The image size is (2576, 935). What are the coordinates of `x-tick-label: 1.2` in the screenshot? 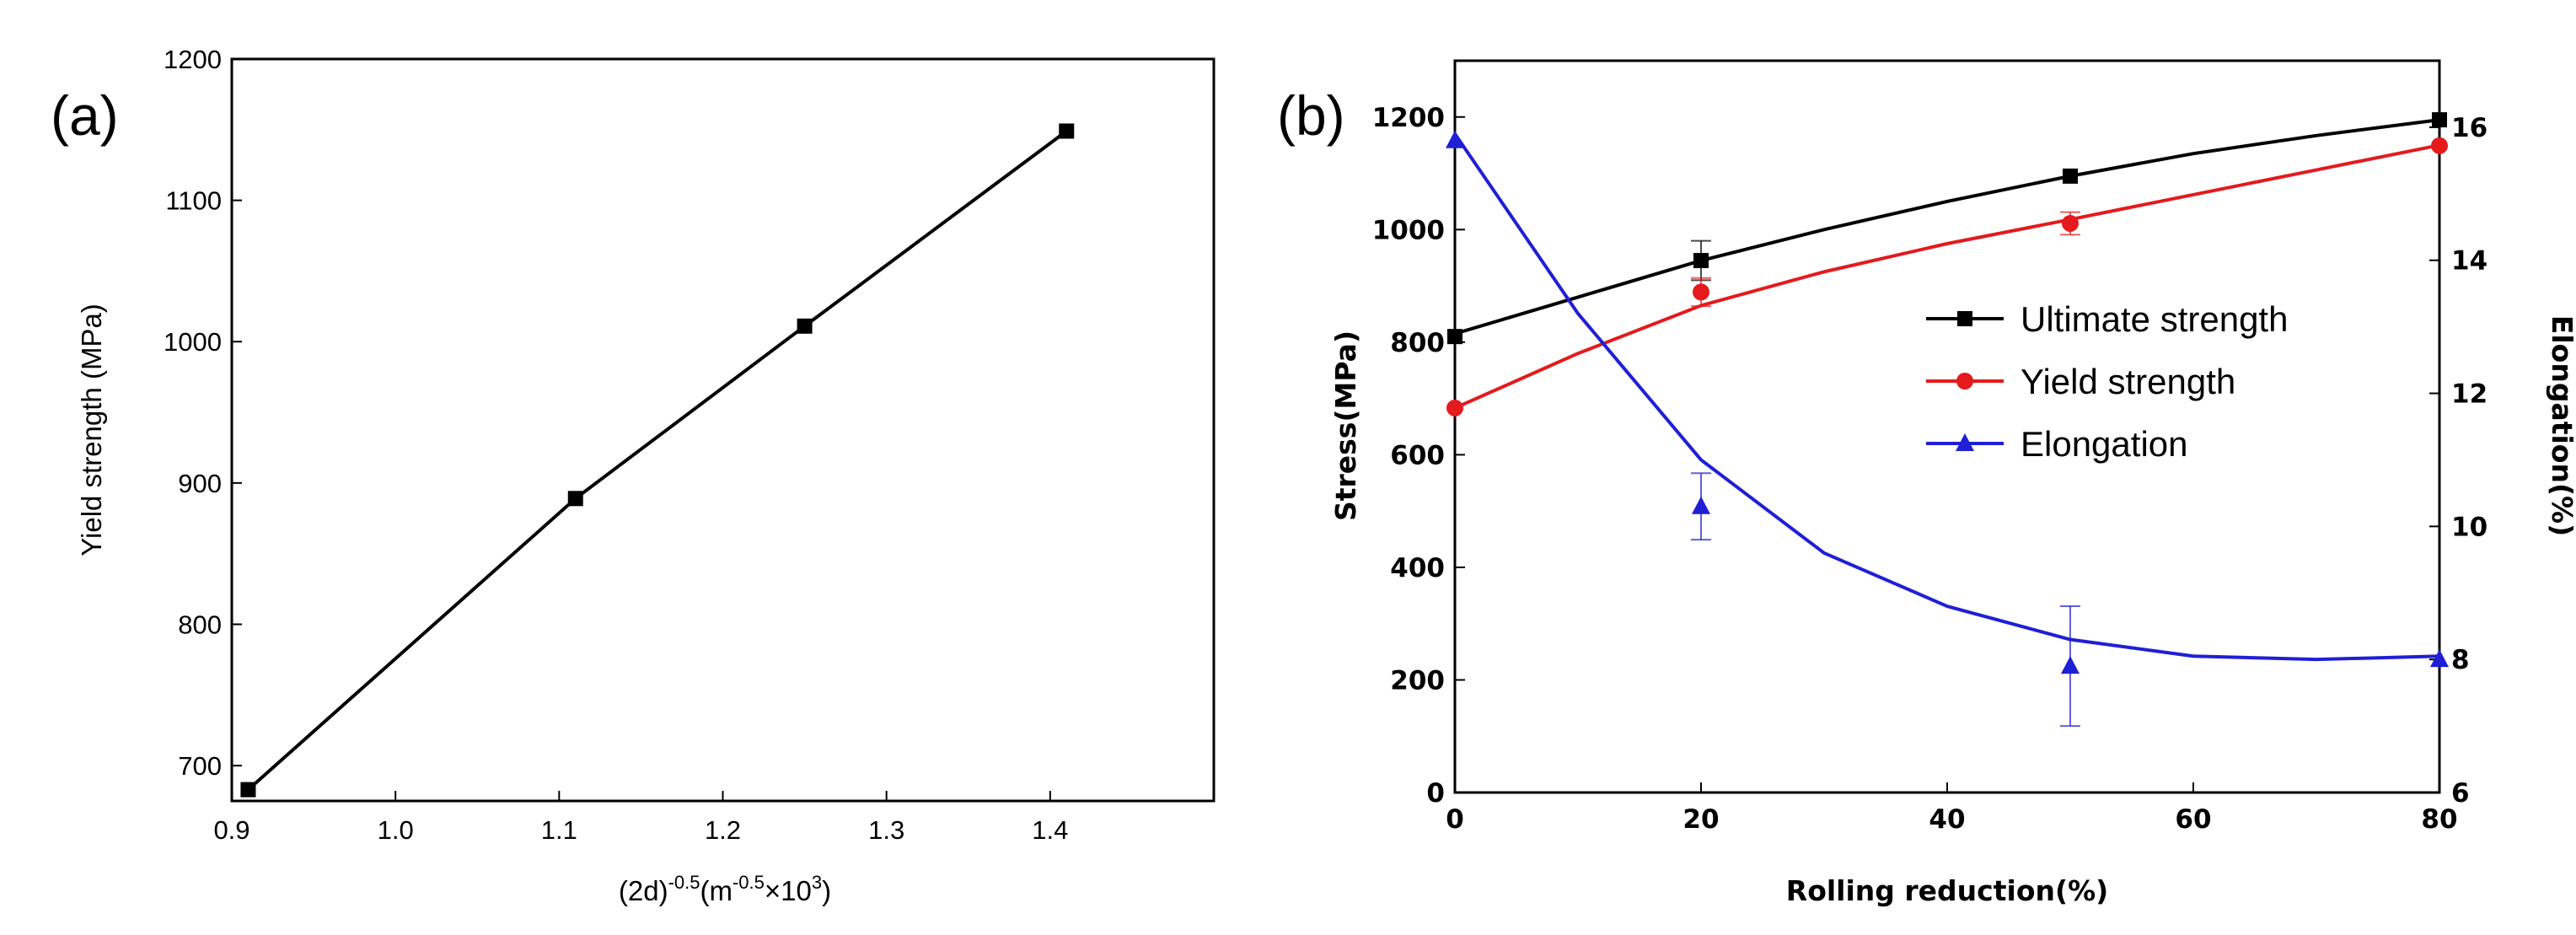 It's located at (723, 830).